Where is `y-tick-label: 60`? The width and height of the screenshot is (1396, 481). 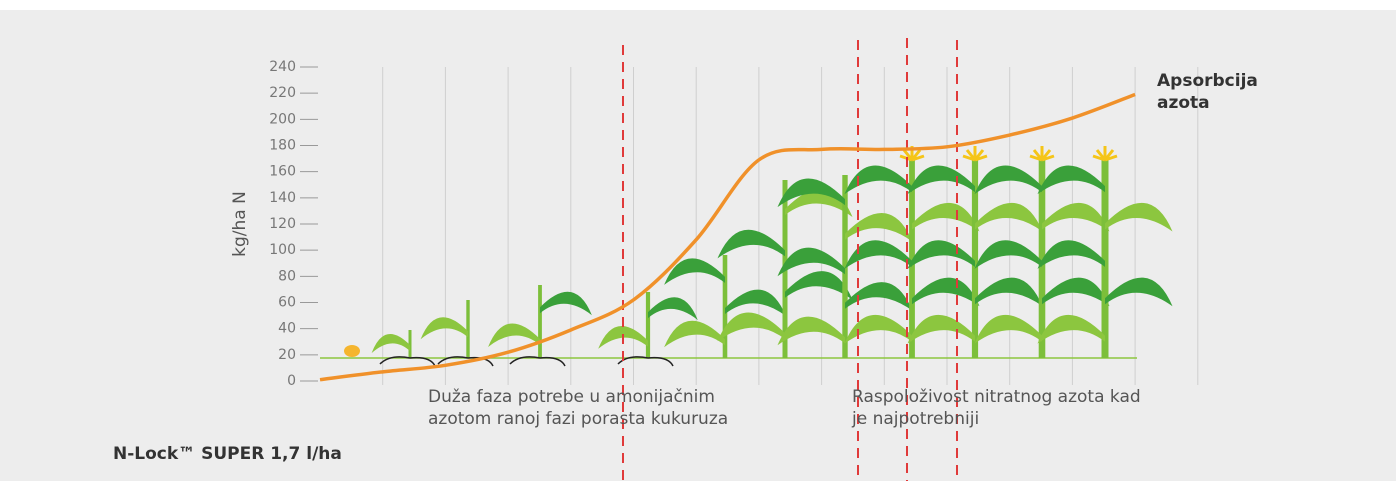 y-tick-label: 60 is located at coordinates (287, 303).